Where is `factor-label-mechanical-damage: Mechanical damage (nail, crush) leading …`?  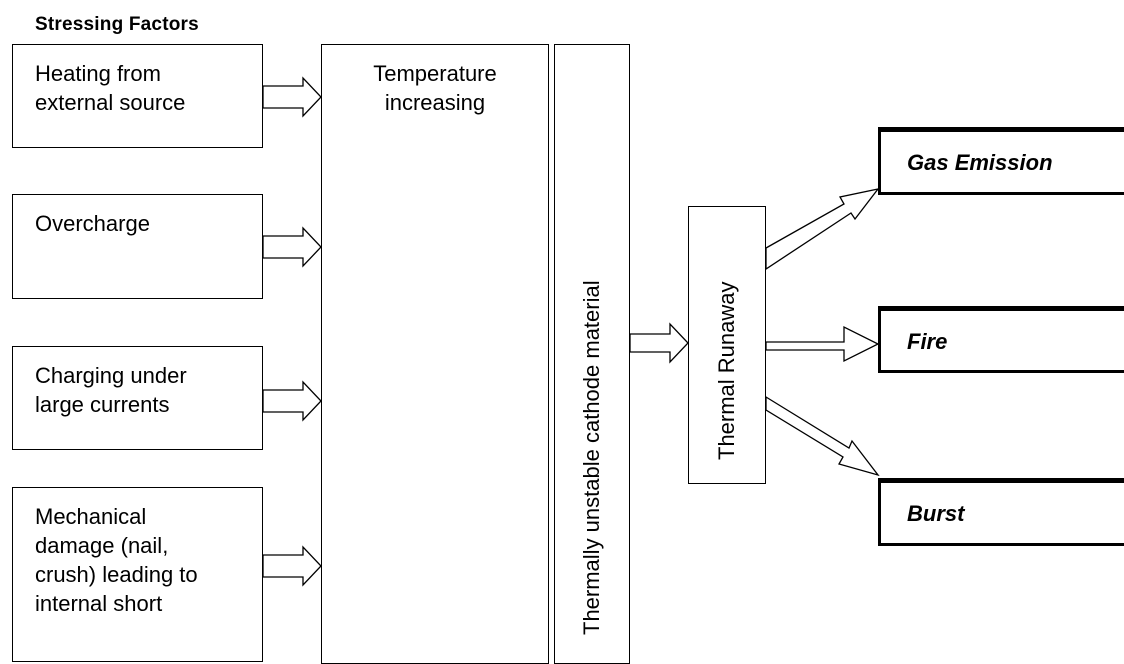 factor-label-mechanical-damage: Mechanical damage (nail, crush) leading … is located at coordinates (116, 560).